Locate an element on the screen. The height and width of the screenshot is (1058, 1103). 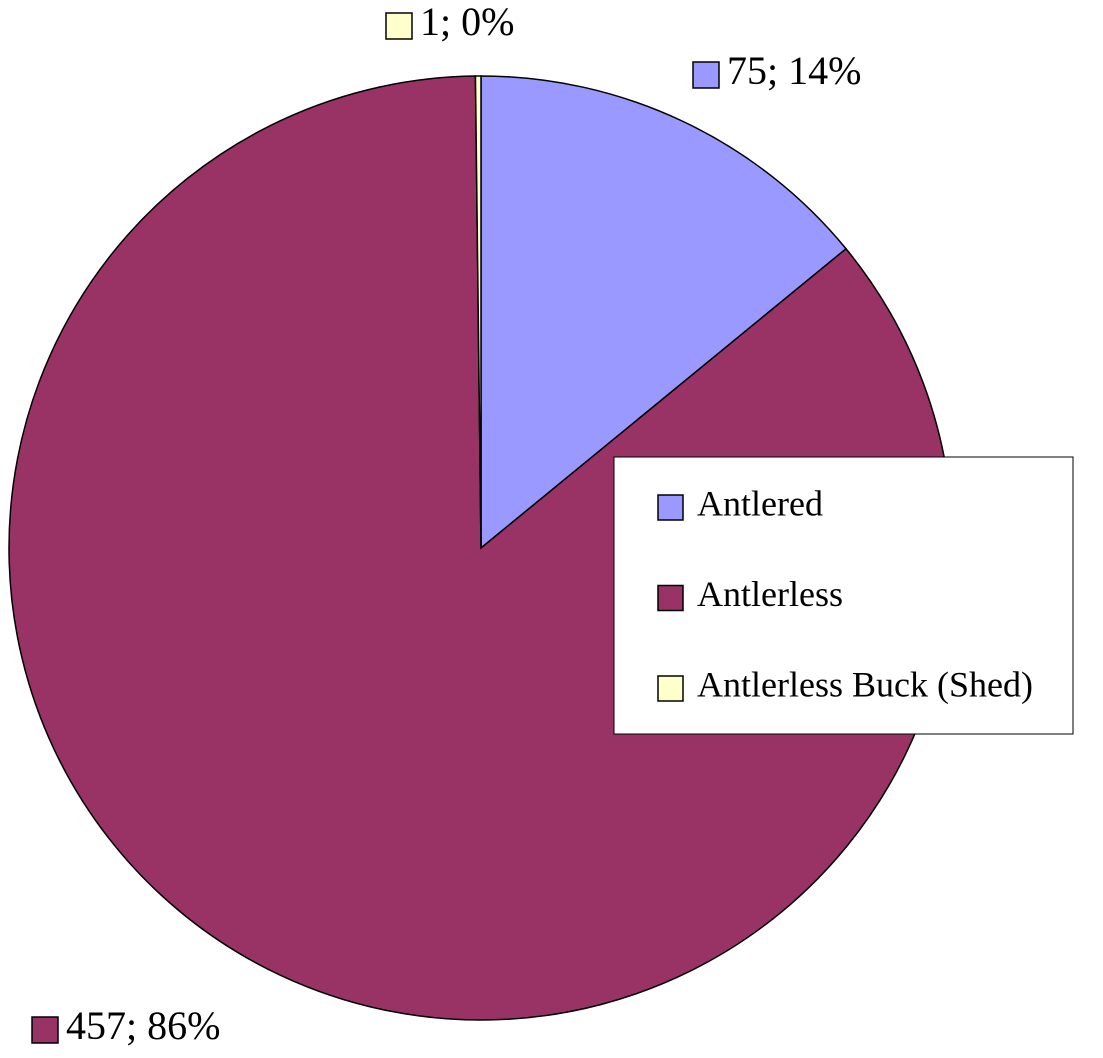
data-label: 75; 14% is located at coordinates (794, 70).